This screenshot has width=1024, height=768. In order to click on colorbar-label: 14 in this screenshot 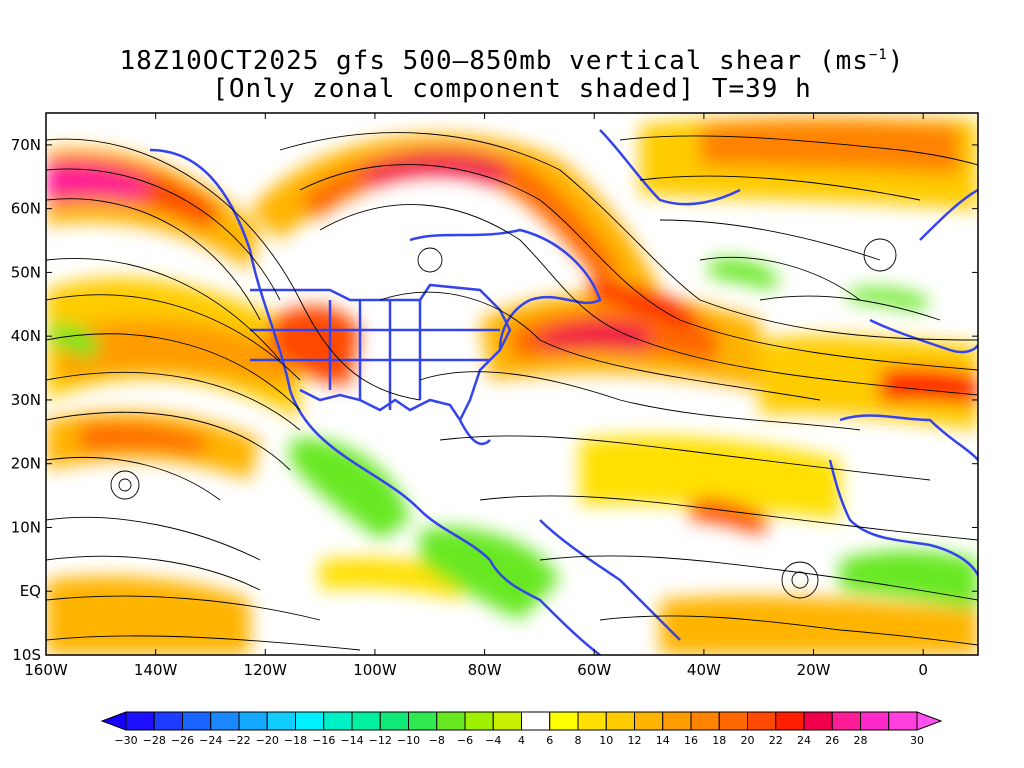, I will do `click(663, 740)`.